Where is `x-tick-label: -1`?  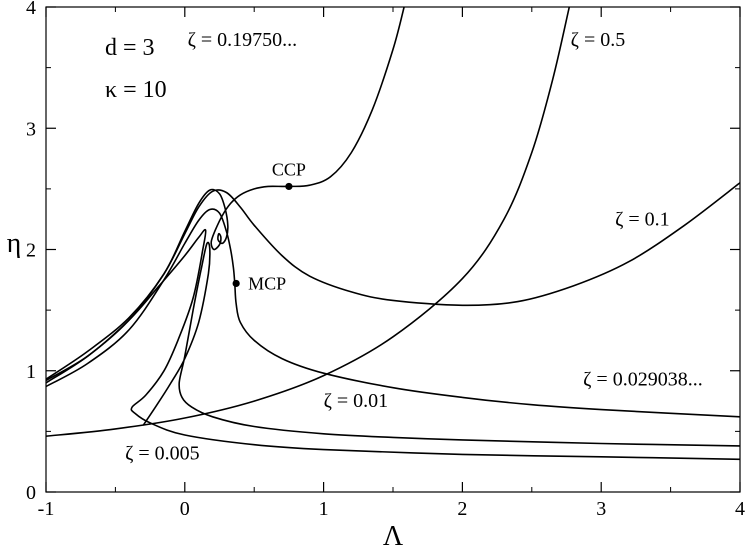 x-tick-label: -1 is located at coordinates (46, 509).